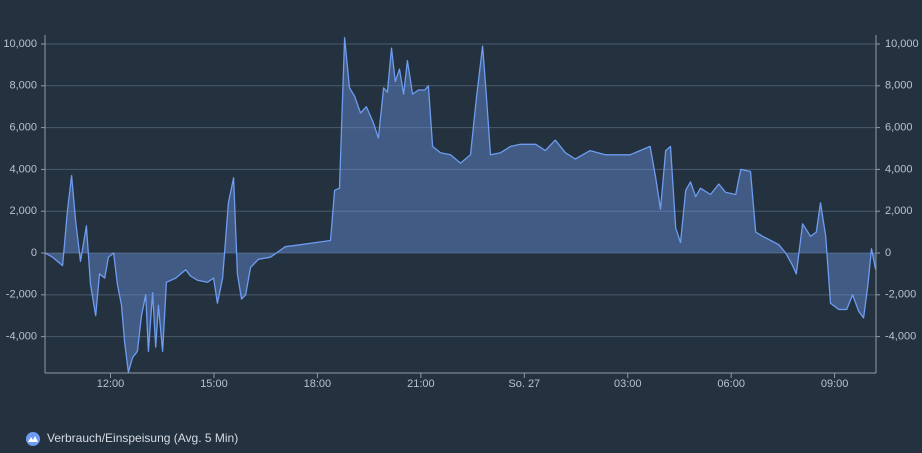  What do you see at coordinates (34, 253) in the screenshot?
I see `y-tick-label: 0` at bounding box center [34, 253].